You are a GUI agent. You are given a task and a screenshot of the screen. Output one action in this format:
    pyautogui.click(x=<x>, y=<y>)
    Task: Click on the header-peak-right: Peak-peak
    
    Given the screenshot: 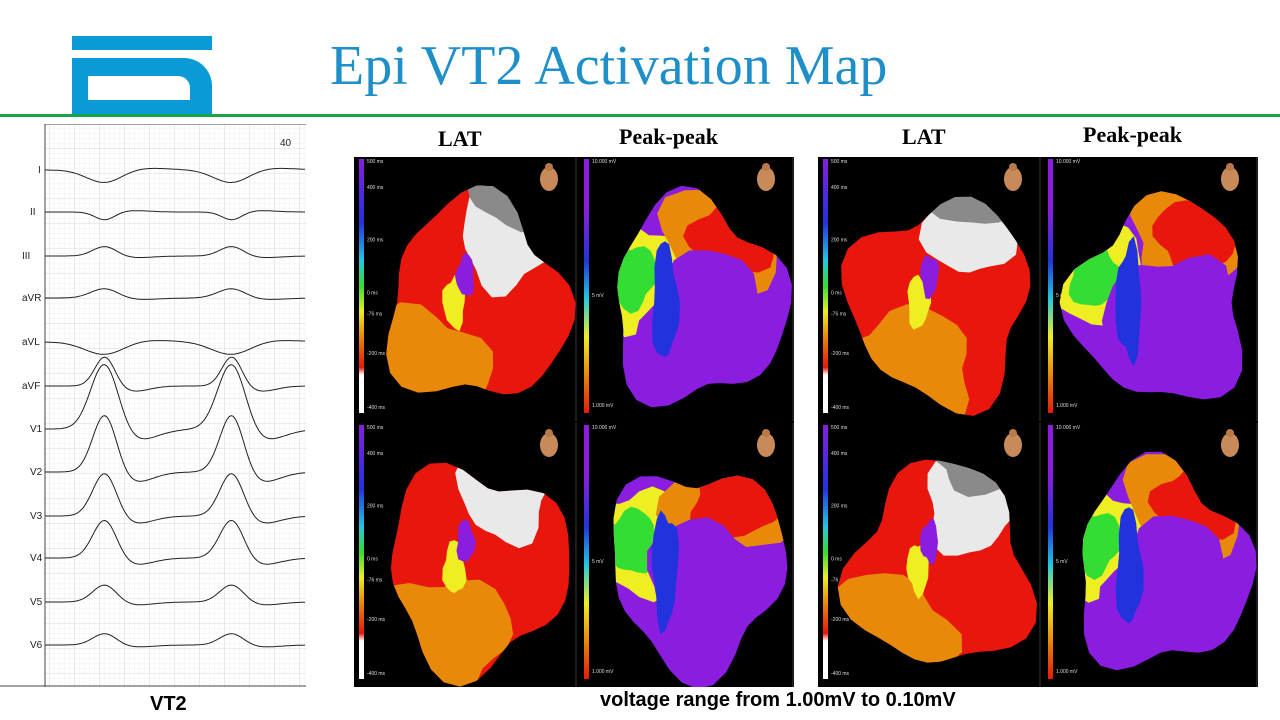 What is the action you would take?
    pyautogui.click(x=1132, y=134)
    